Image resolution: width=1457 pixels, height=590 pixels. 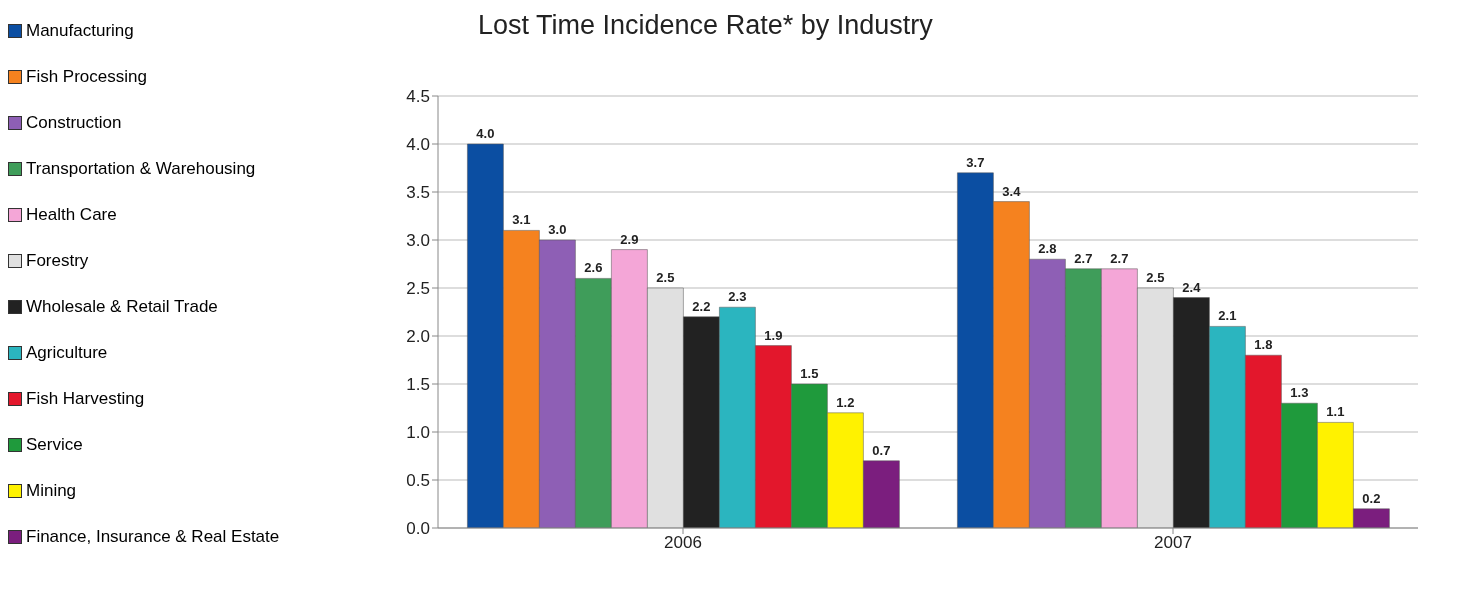 I want to click on legend-label: Finance, Insurance & Real Estate, so click(x=153, y=537).